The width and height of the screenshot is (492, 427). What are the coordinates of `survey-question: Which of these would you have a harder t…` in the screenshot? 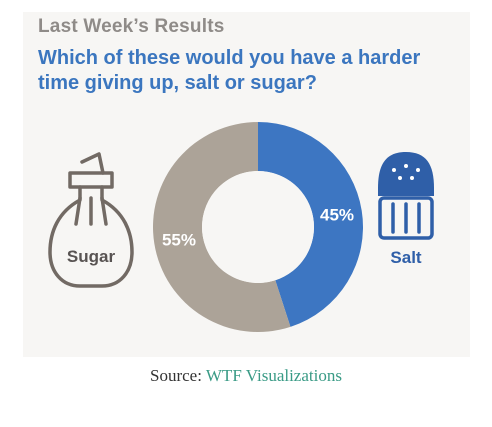 It's located at (229, 70).